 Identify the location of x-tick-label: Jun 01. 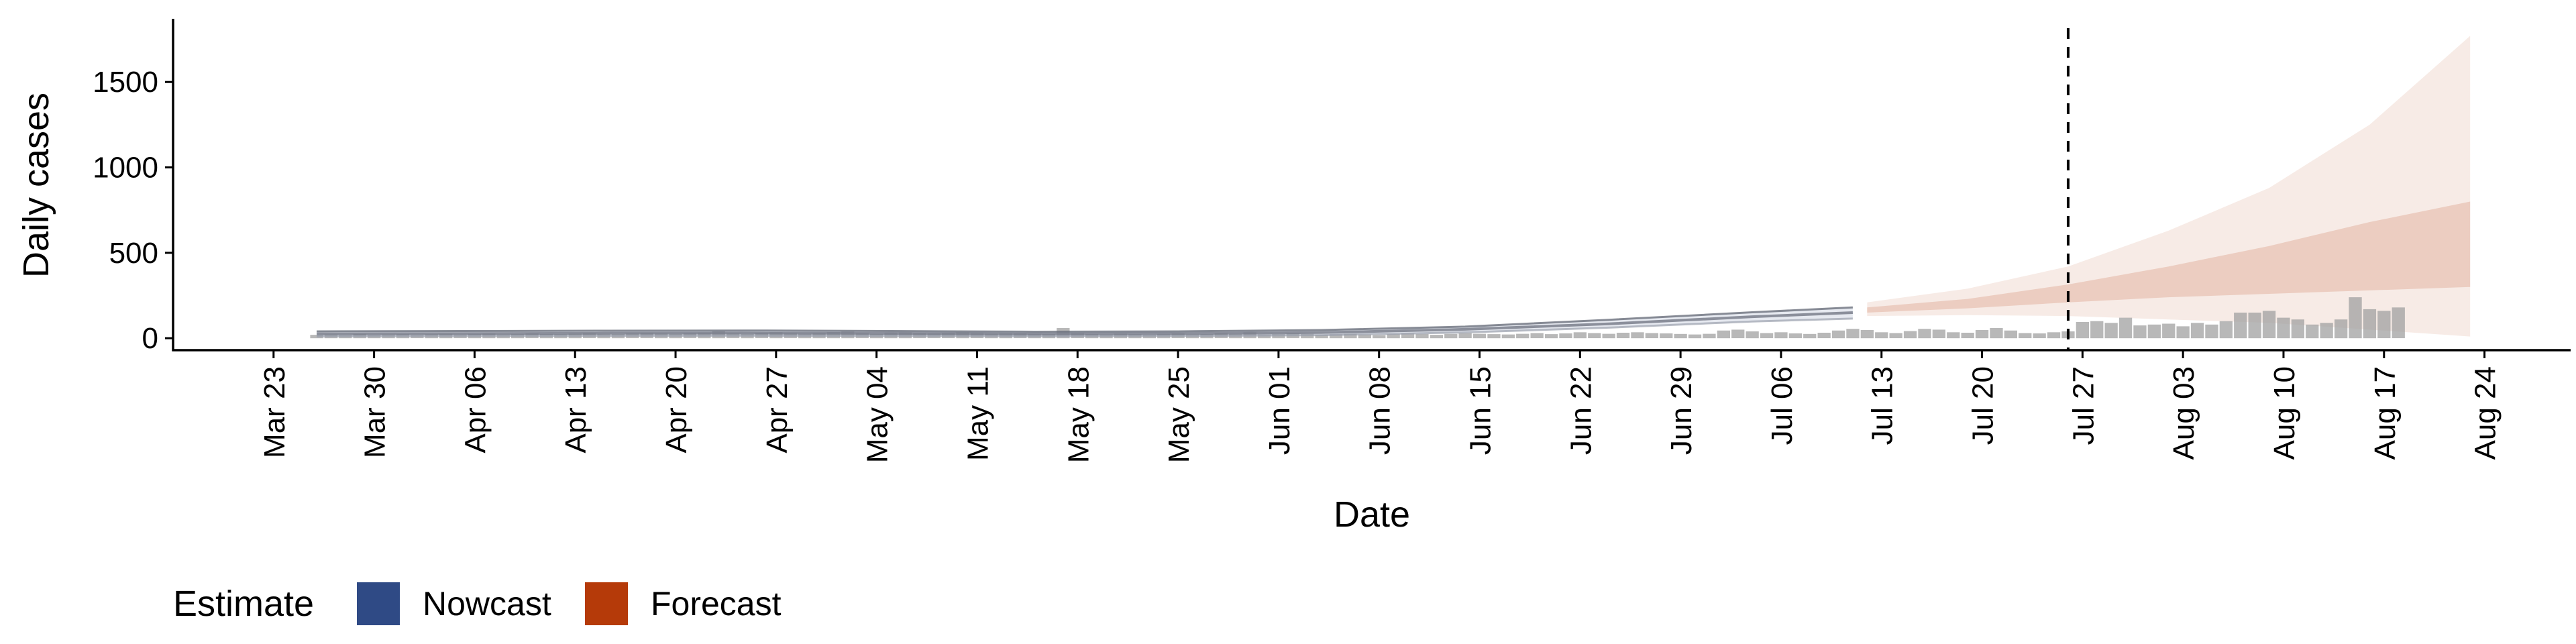
(1279, 410).